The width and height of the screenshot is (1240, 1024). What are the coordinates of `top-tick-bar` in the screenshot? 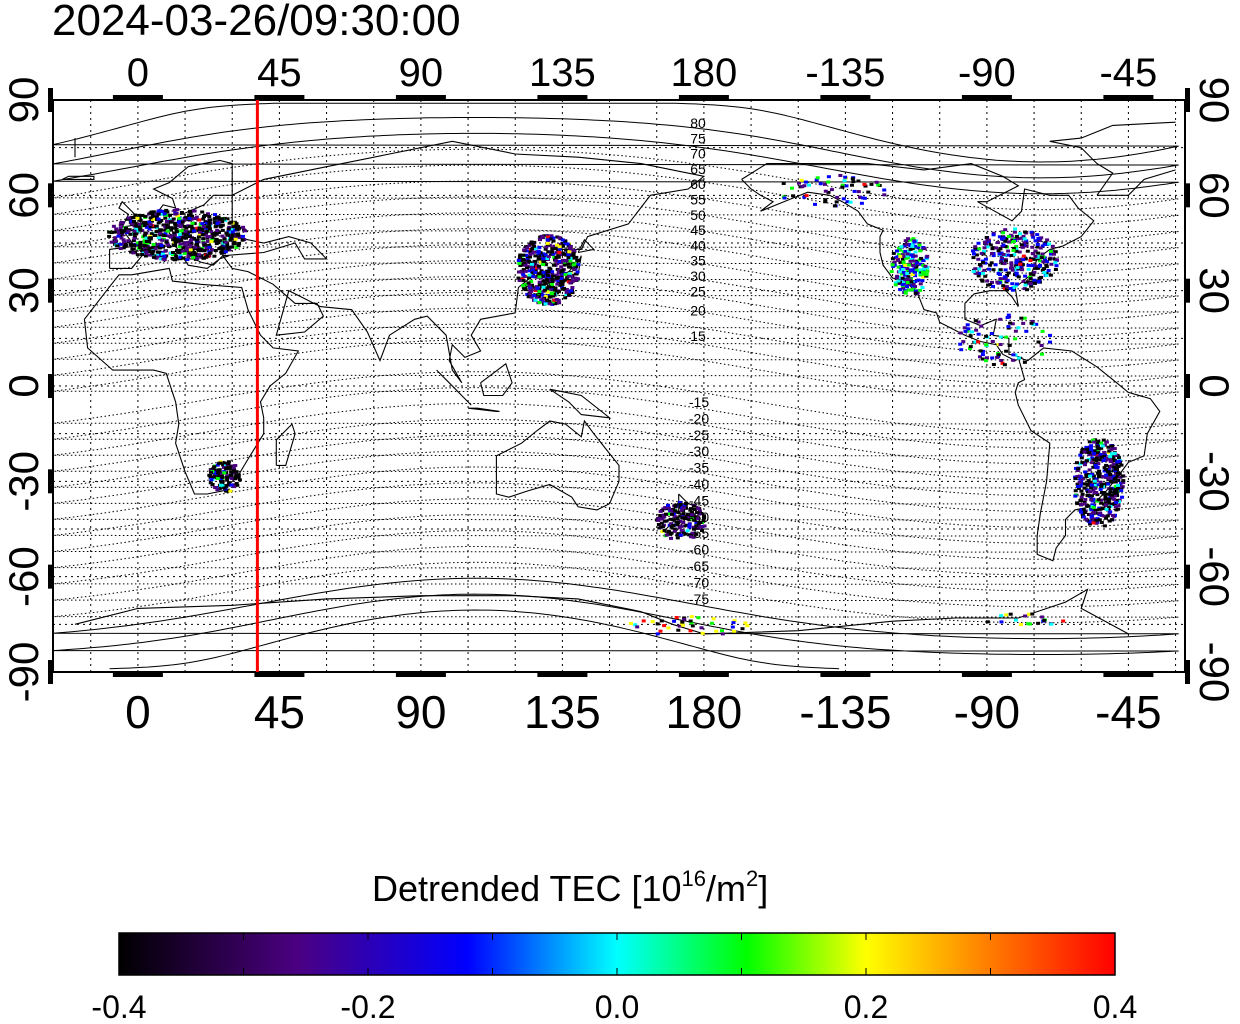 It's located at (420, 97).